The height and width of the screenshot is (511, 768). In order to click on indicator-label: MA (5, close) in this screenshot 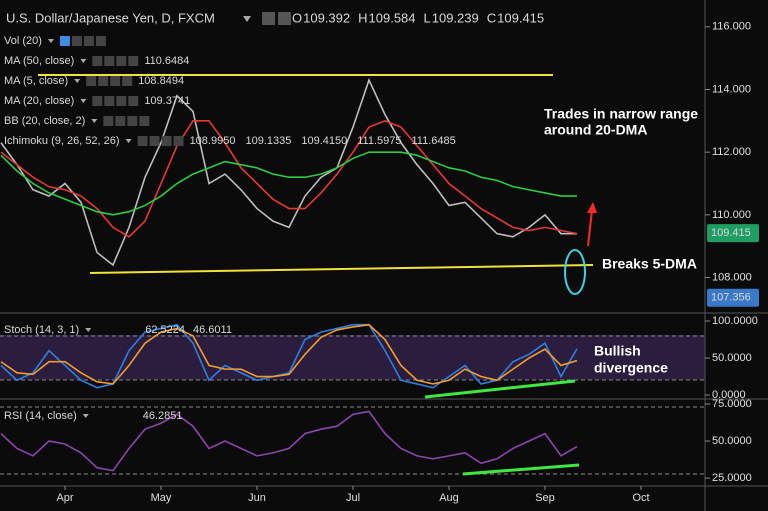, I will do `click(36, 81)`.